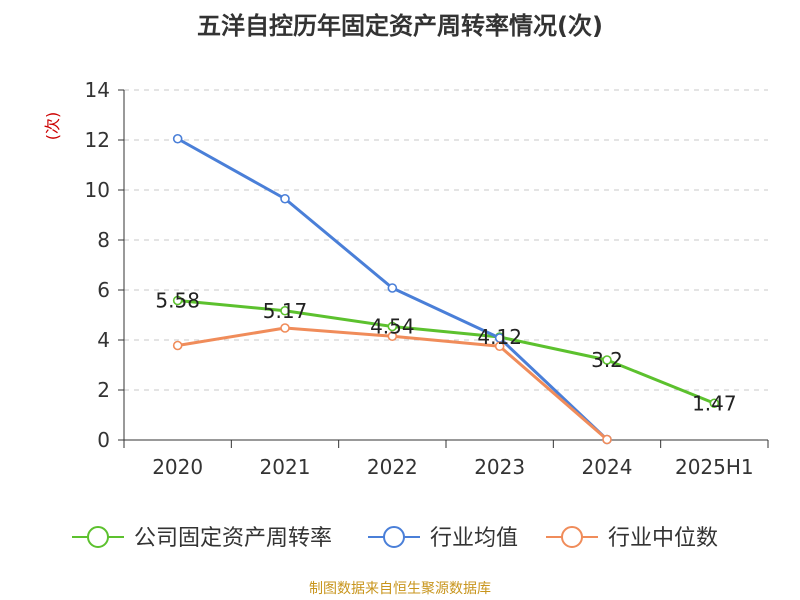  I want to click on x-tick-label: 2025H1, so click(714, 467).